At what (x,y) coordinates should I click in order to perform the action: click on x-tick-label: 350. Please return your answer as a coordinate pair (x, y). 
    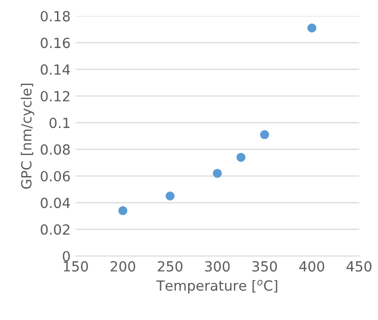
    Looking at the image, I should click on (264, 266).